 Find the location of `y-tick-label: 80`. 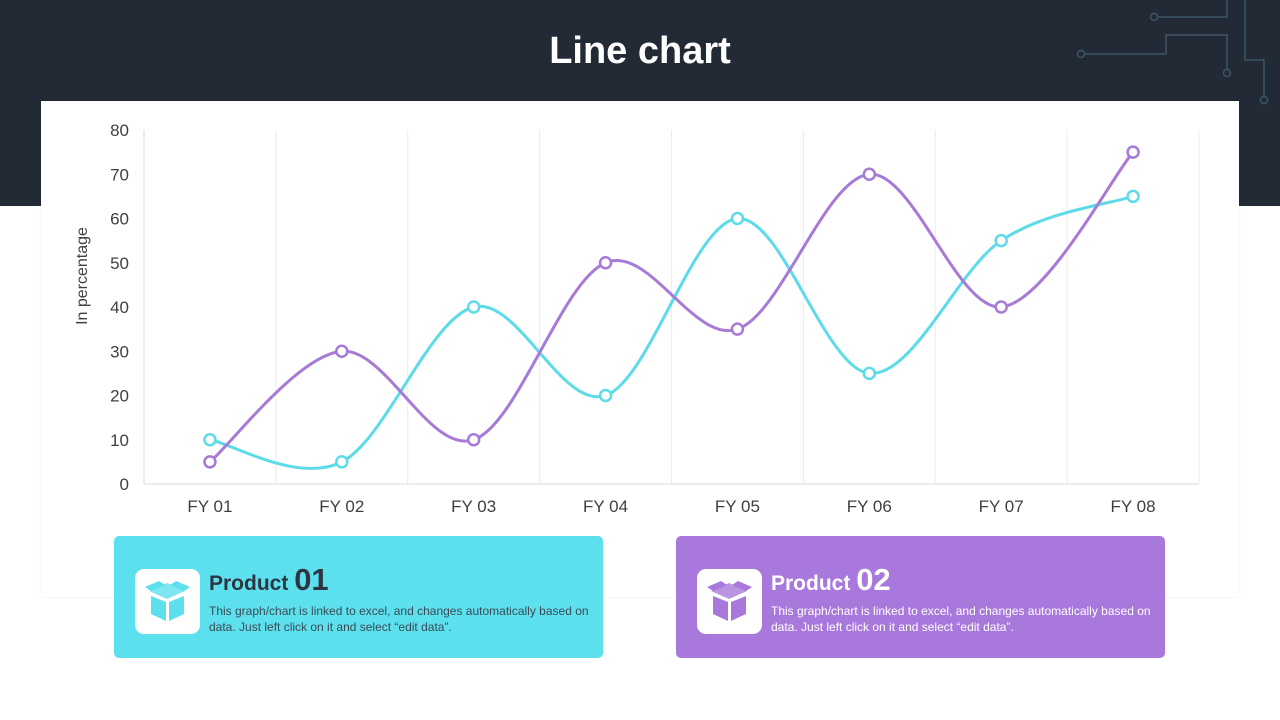

y-tick-label: 80 is located at coordinates (119, 130).